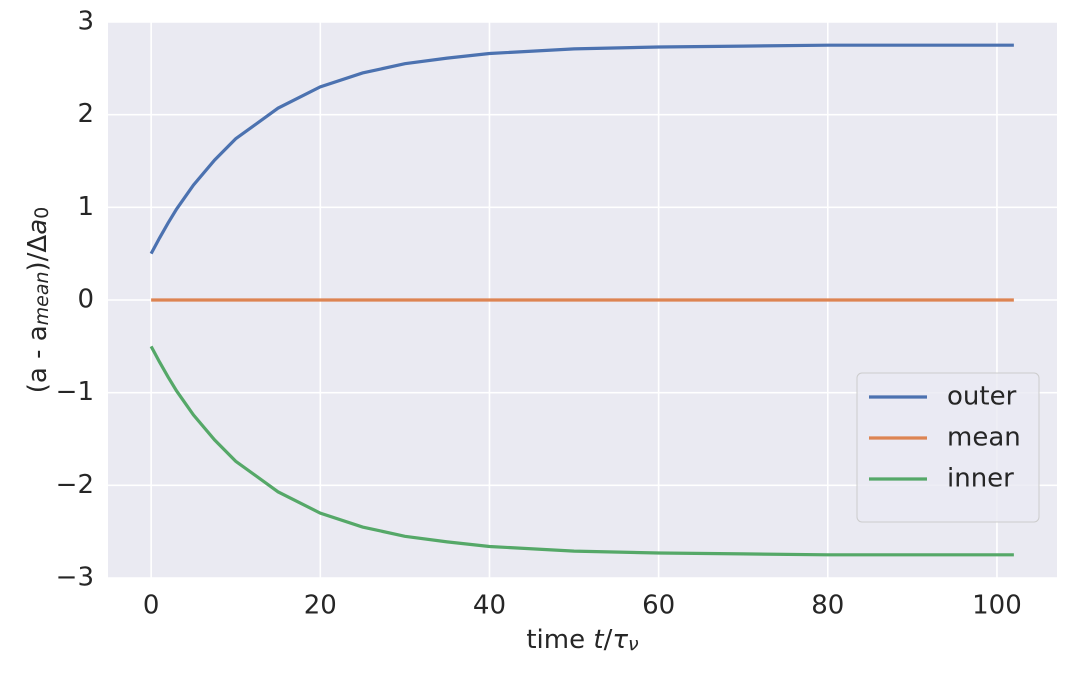 The image size is (1080, 674). I want to click on y-tick-label: −3, so click(75, 578).